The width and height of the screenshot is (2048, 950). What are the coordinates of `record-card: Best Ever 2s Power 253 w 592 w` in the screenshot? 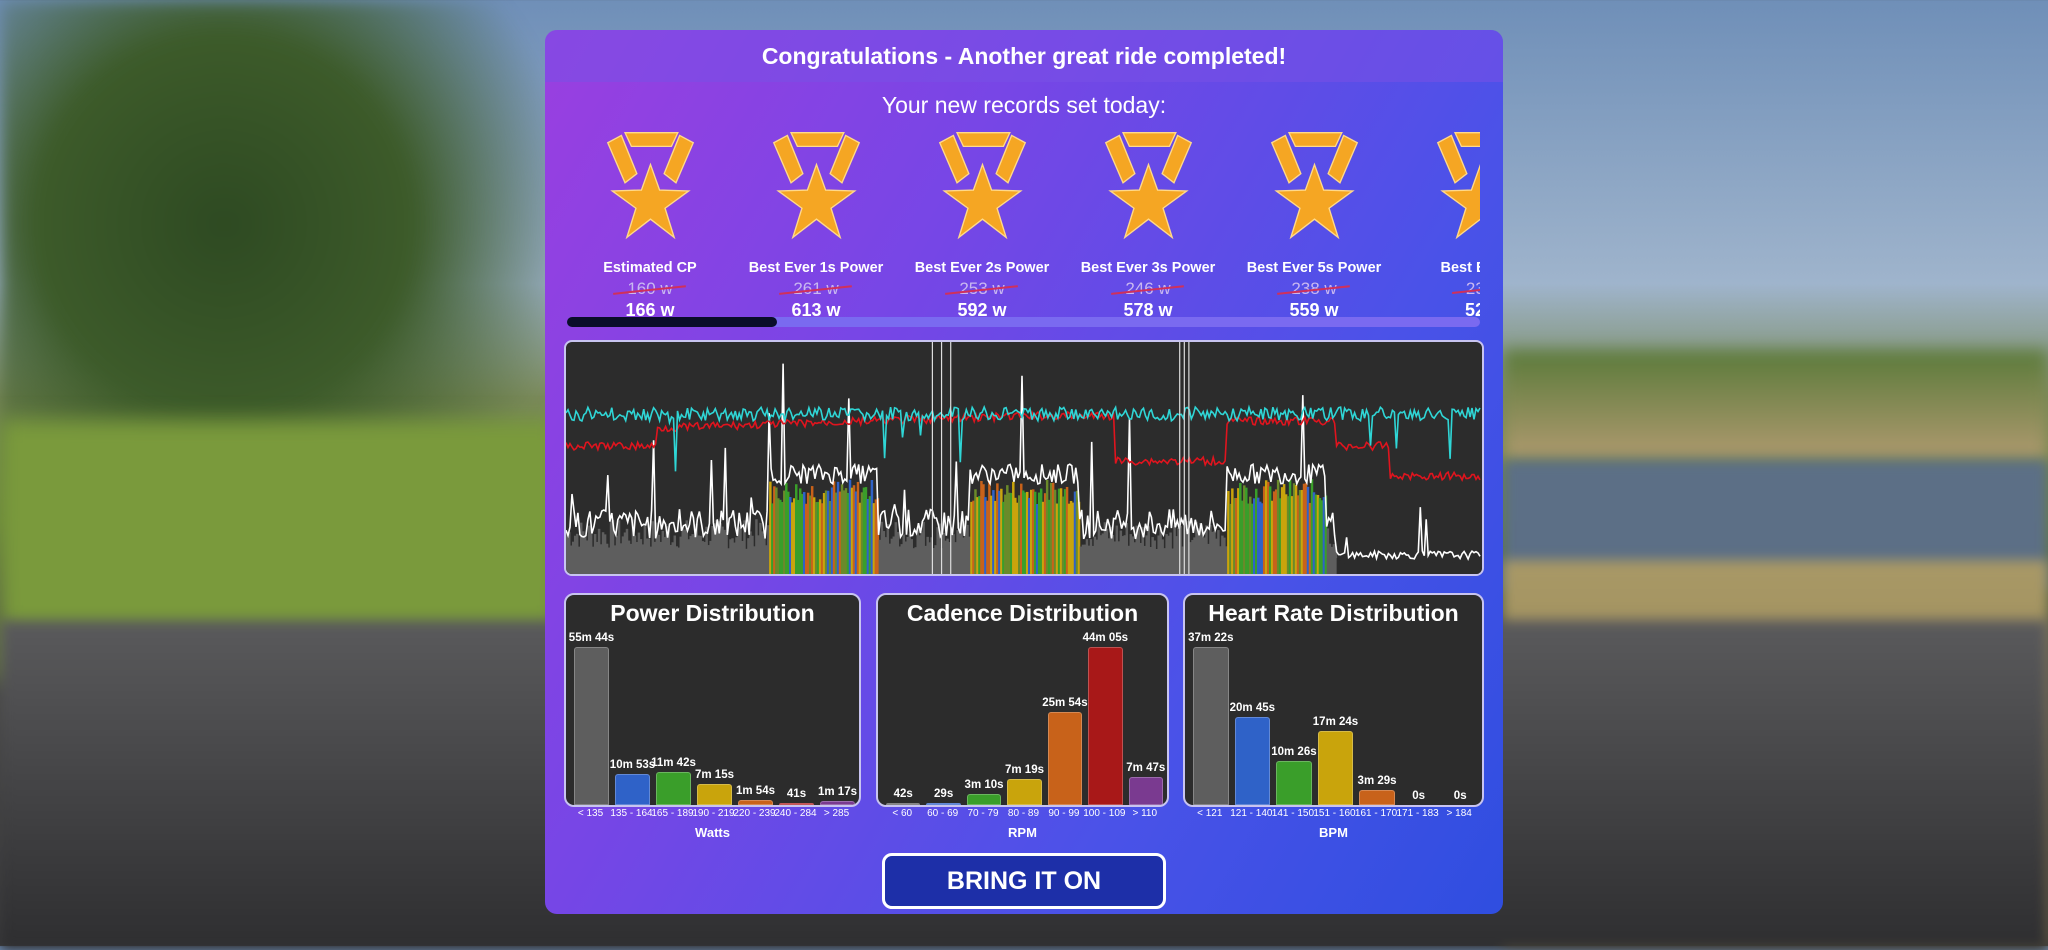 It's located at (982, 225).